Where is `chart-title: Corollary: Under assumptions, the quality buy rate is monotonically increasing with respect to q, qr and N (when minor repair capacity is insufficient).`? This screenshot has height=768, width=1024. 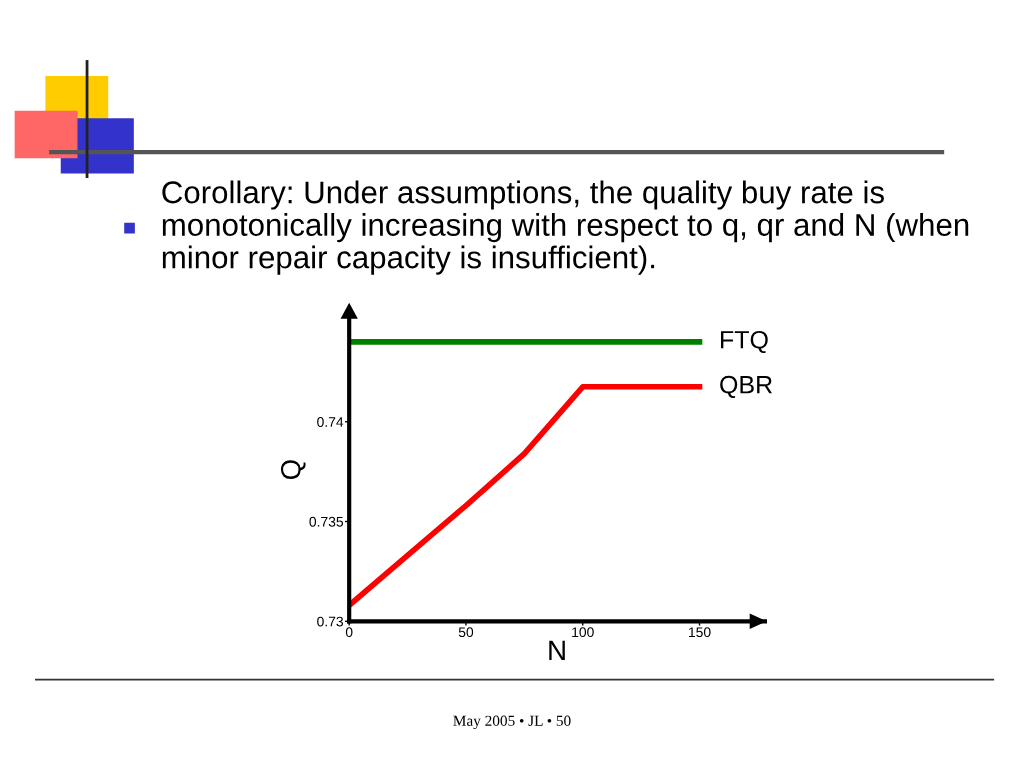
chart-title: Corollary: Under assumptions, the quality buy rate is monotonically increasing with respect to q, qr and N (when minor repair capacity is insufficient). is located at coordinates (565, 227).